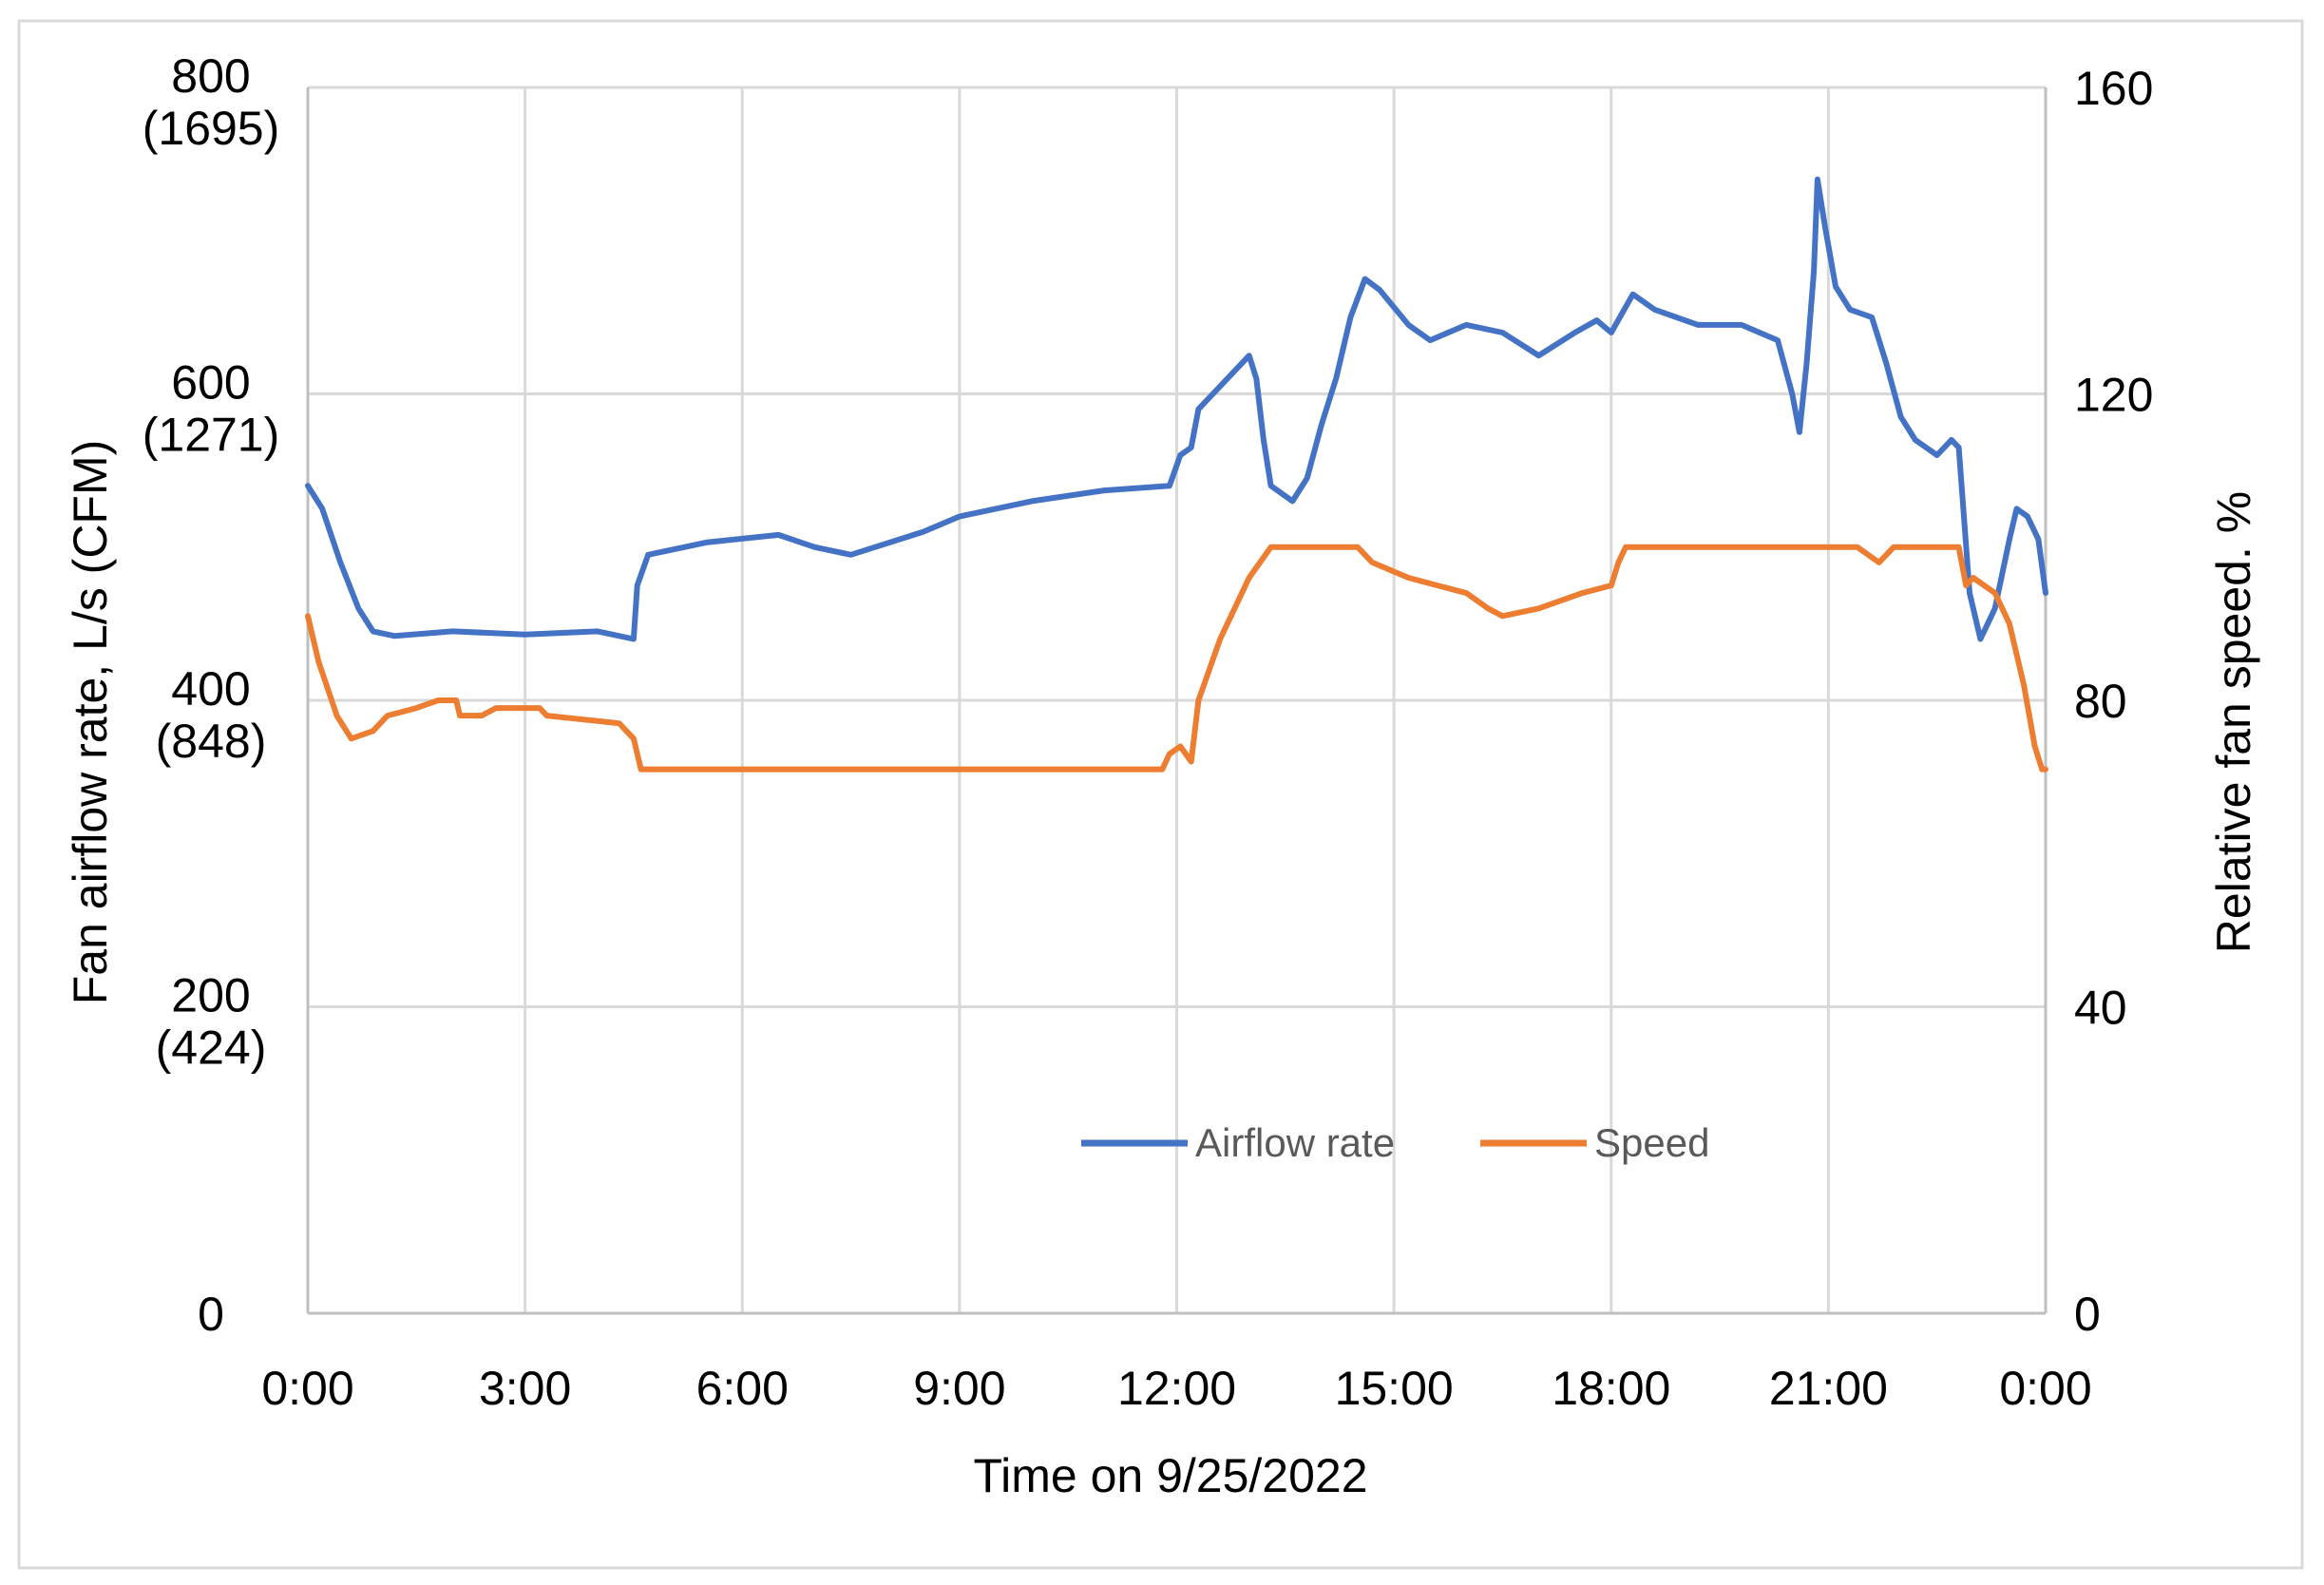 The image size is (2324, 1585). What do you see at coordinates (2087, 1314) in the screenshot?
I see `y2-tick-label: 0` at bounding box center [2087, 1314].